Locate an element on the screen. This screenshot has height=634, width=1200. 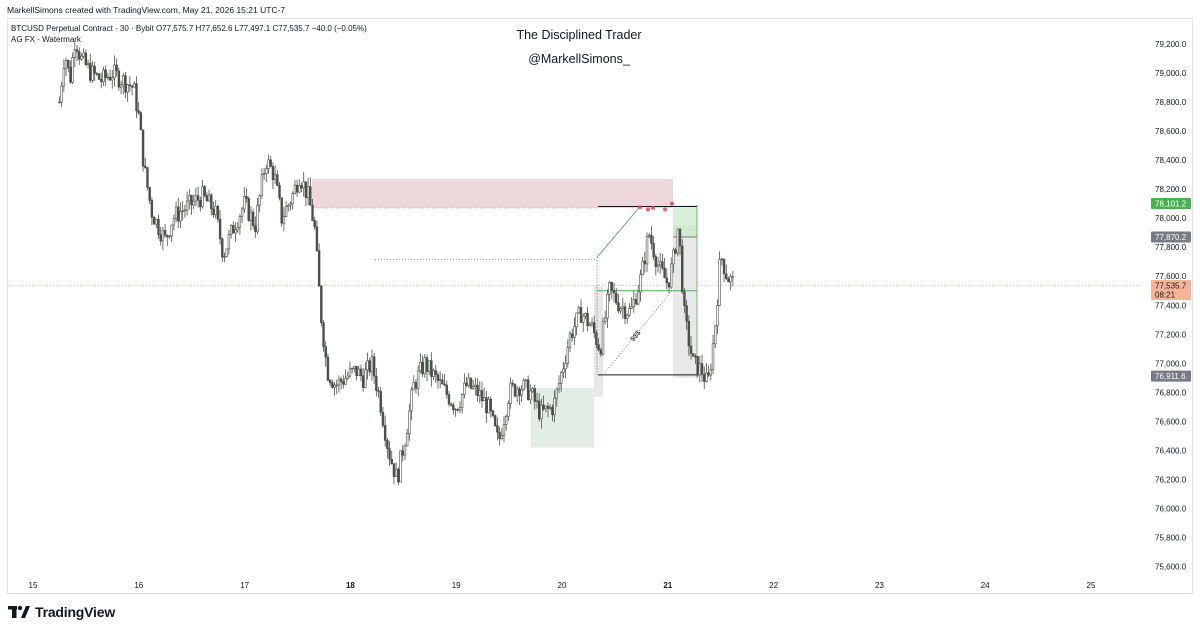
watermark-title: The Disciplined Trader is located at coordinates (579, 35).